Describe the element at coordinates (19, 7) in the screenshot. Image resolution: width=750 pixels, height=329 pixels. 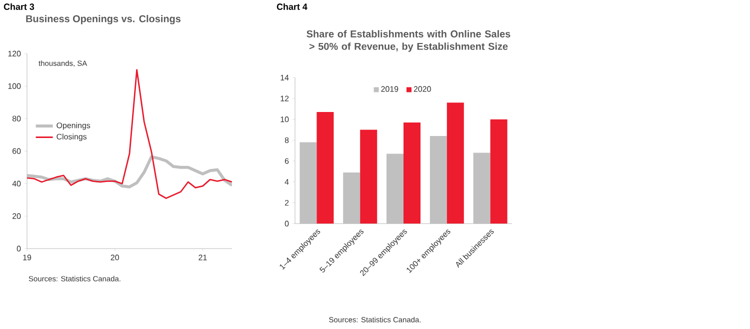
I see `caption: Chart 3` at that location.